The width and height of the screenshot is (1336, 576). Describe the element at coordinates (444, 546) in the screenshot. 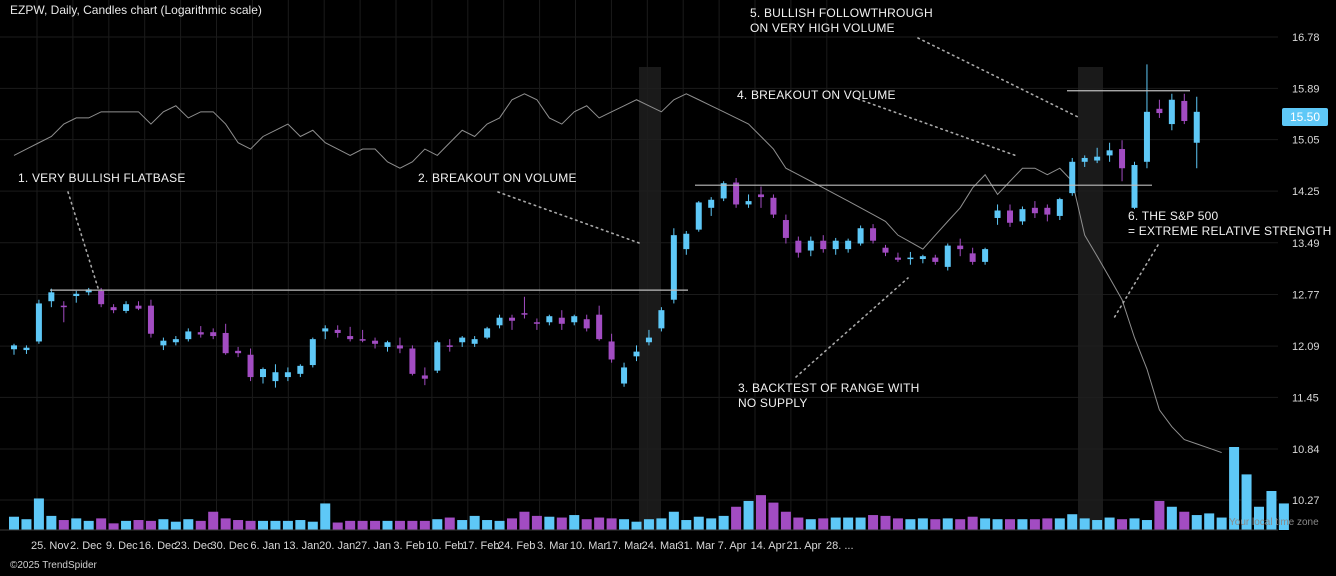

I see `x-tick-label: 10. Feb` at that location.